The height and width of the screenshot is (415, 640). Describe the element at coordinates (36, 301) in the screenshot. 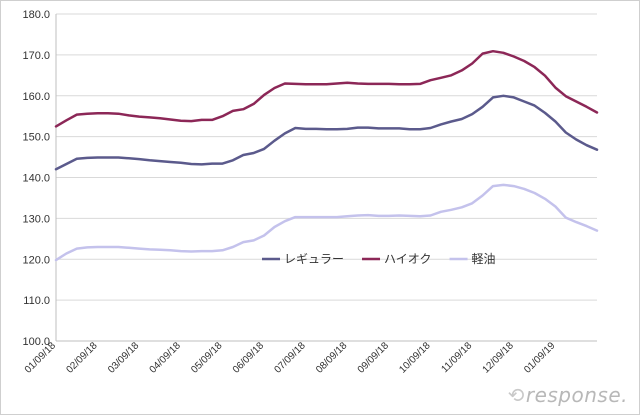

I see `y-tick-label: 110.0` at that location.